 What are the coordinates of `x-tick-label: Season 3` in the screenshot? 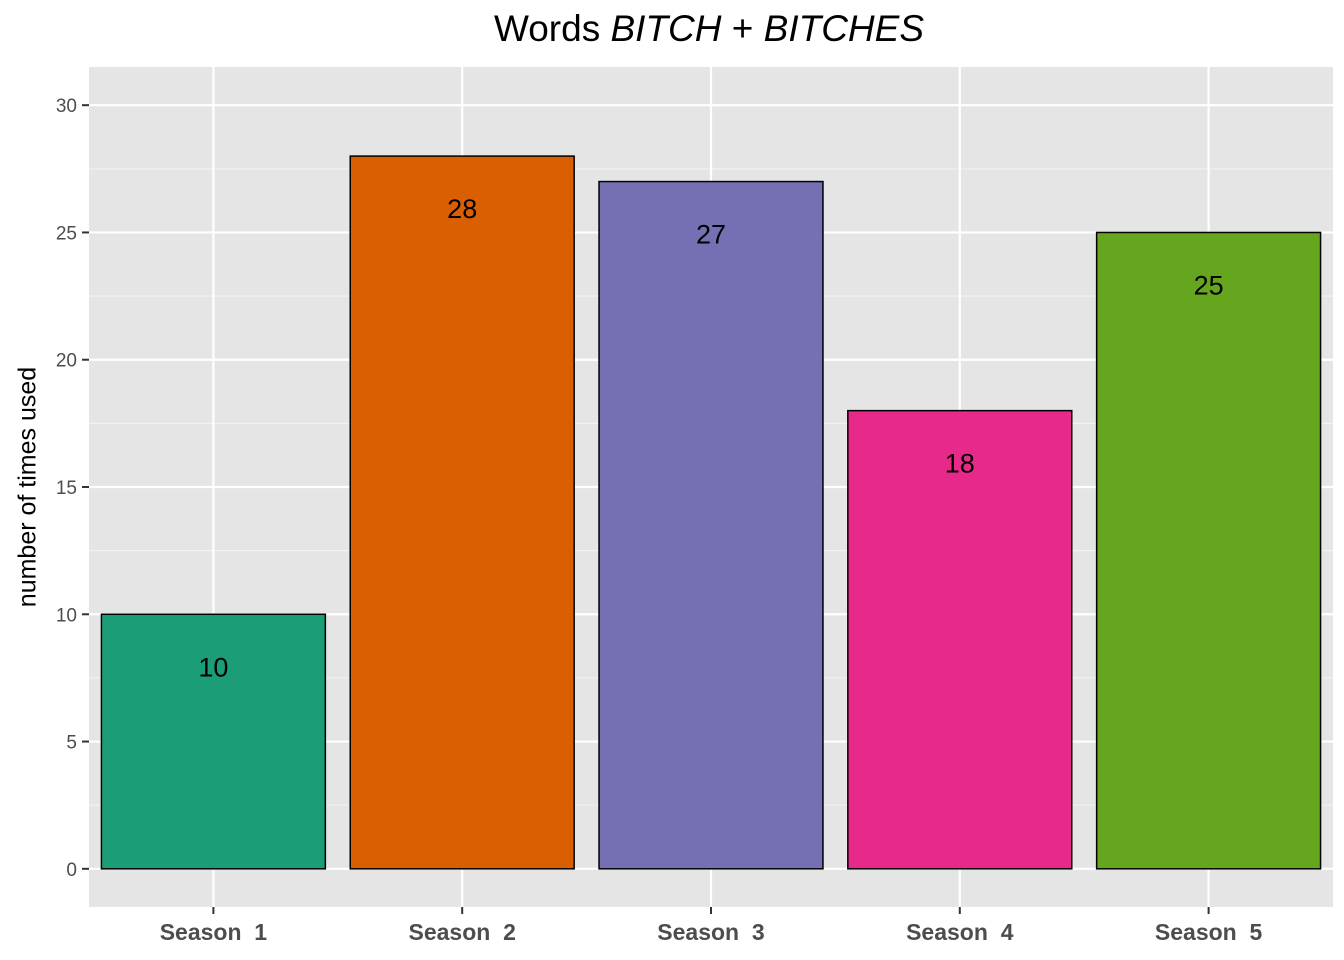 It's located at (710, 932).